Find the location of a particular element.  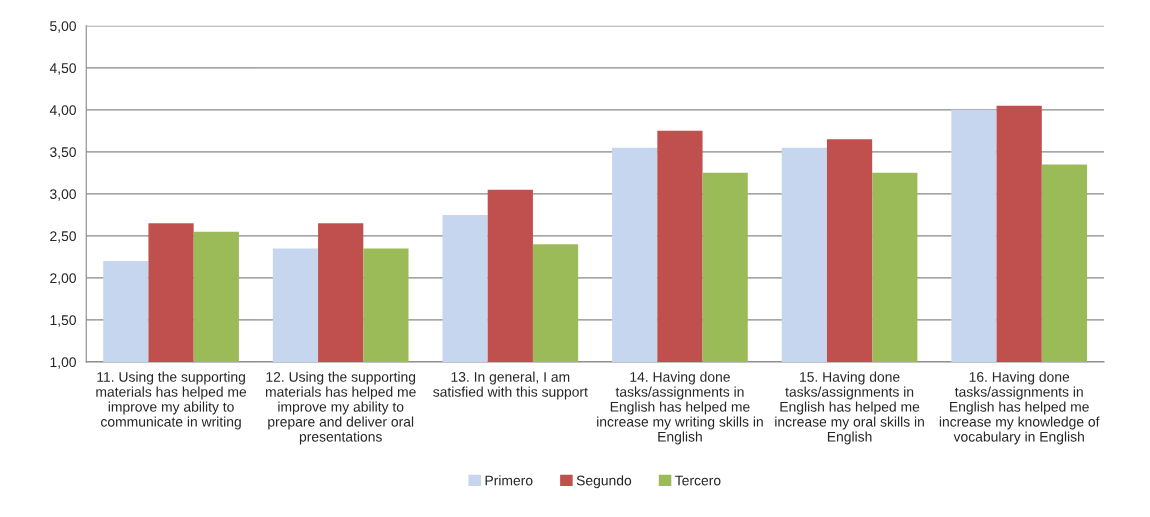

x-tick-label: 11. Using the supporting materials has helped me improve my ability to communicate in writing is located at coordinates (171, 400).